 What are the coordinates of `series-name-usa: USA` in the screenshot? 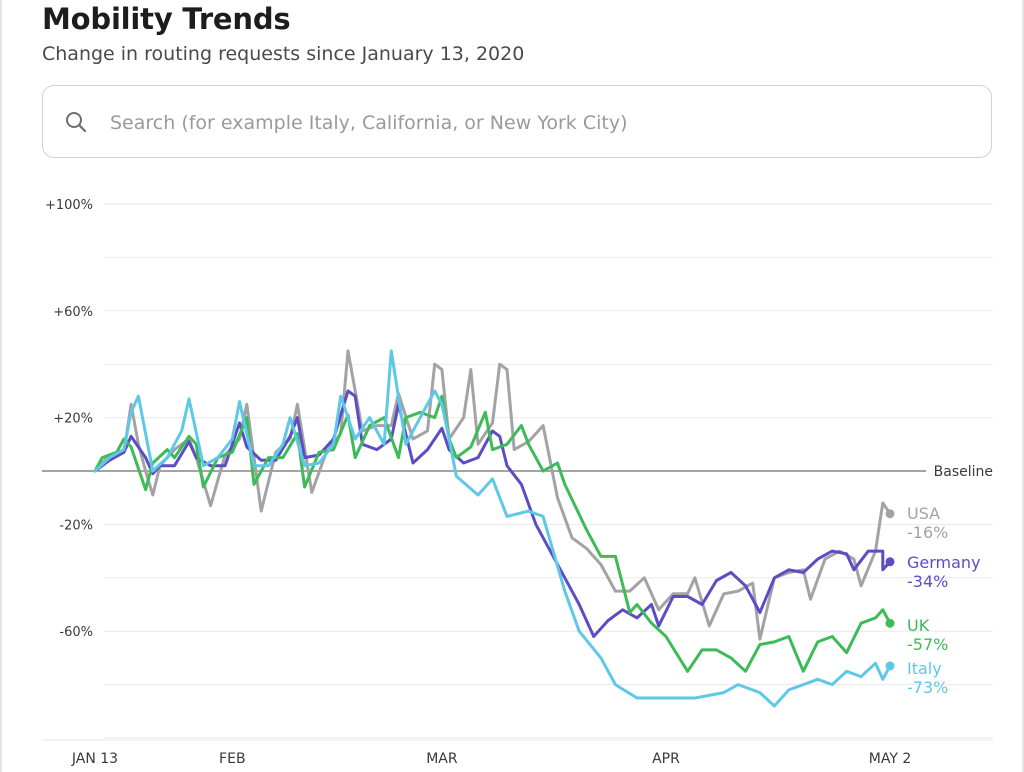 It's located at (923, 513).